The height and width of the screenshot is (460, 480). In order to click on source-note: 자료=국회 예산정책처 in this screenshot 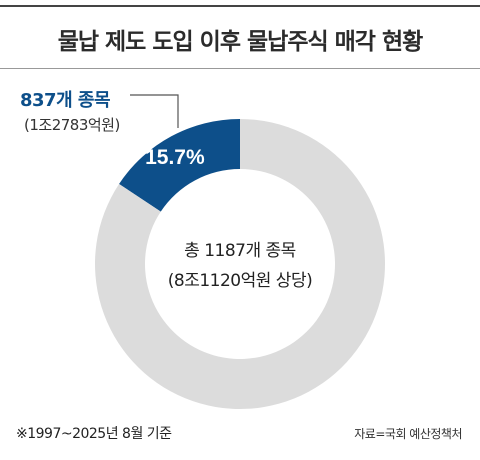, I will do `click(408, 434)`.